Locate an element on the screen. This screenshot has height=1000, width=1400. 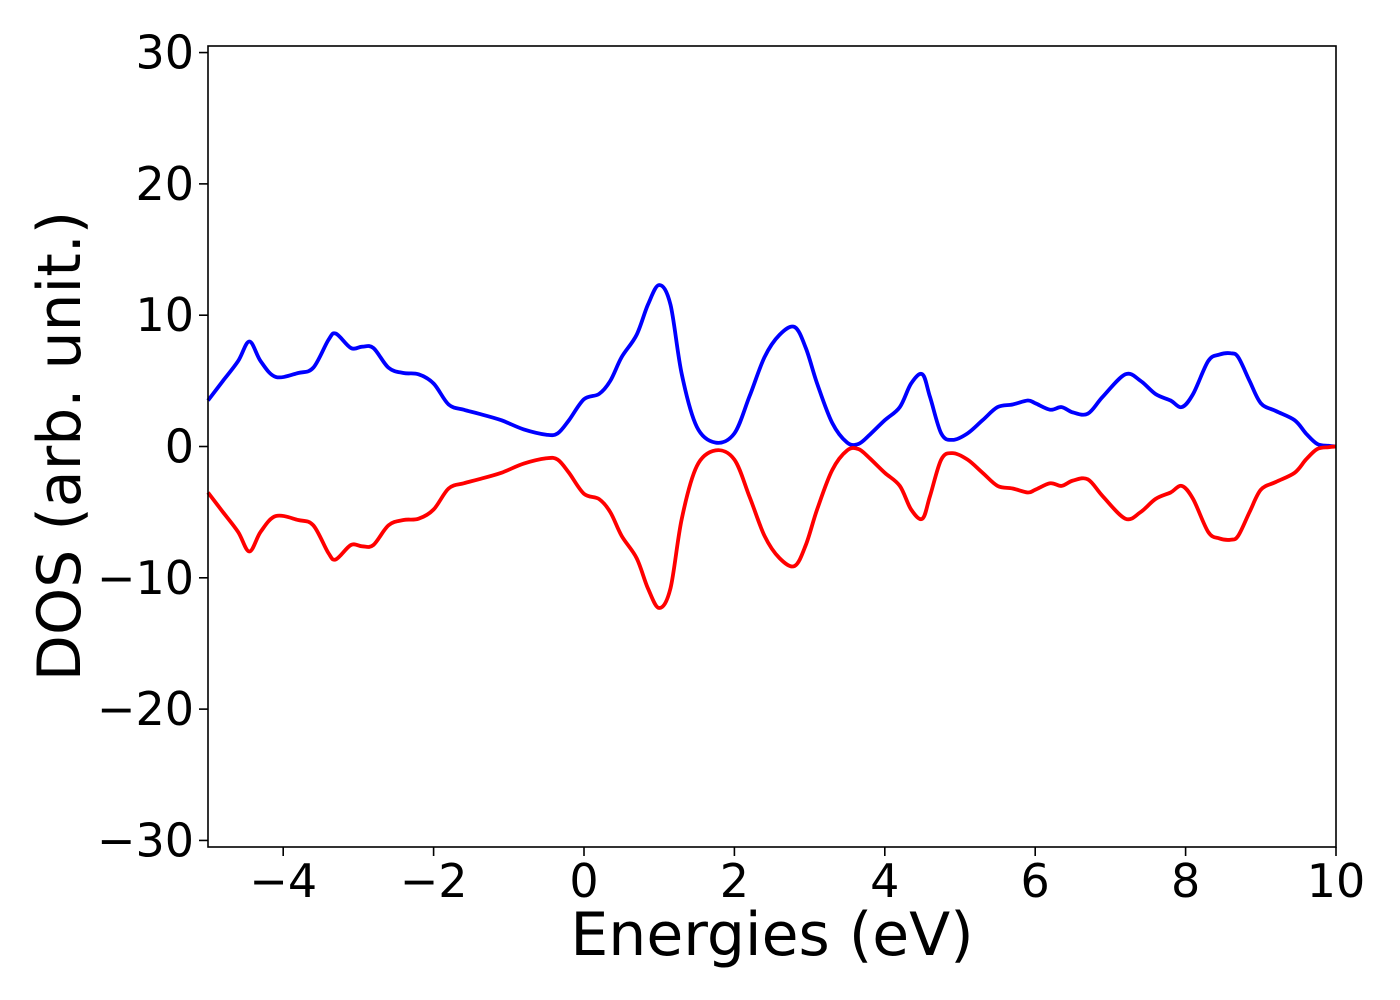
x-axis-title: Energies (eV) is located at coordinates (771, 935).